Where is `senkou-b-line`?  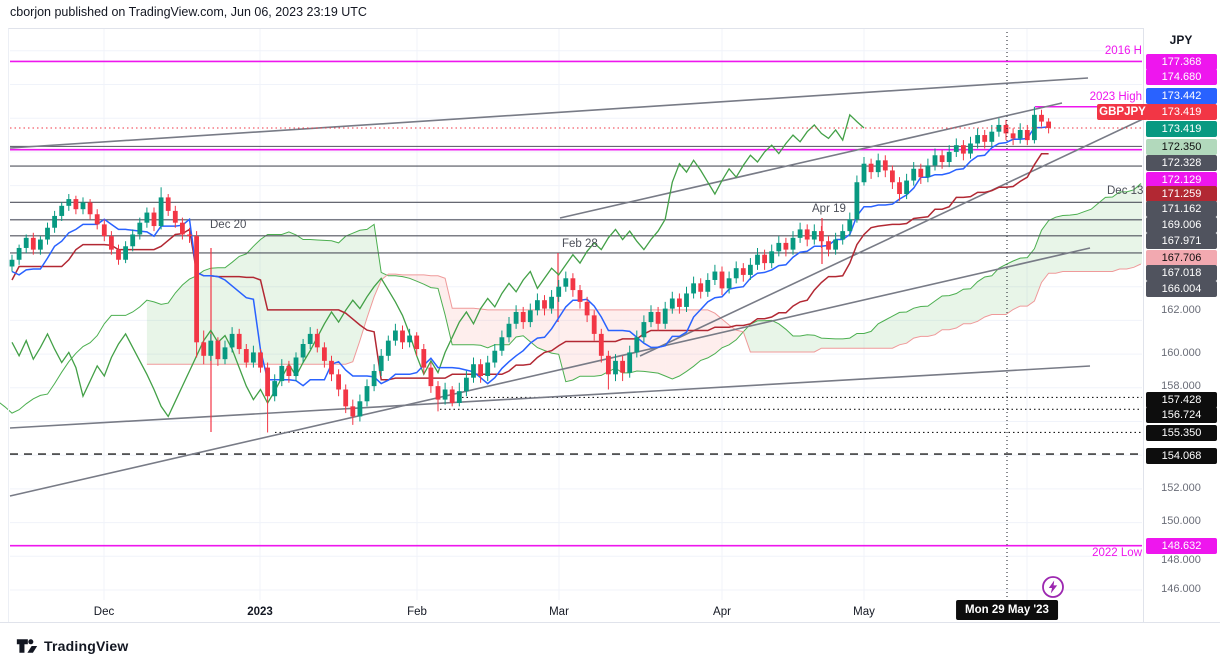
senkou-b-line is located at coordinates (644, 314).